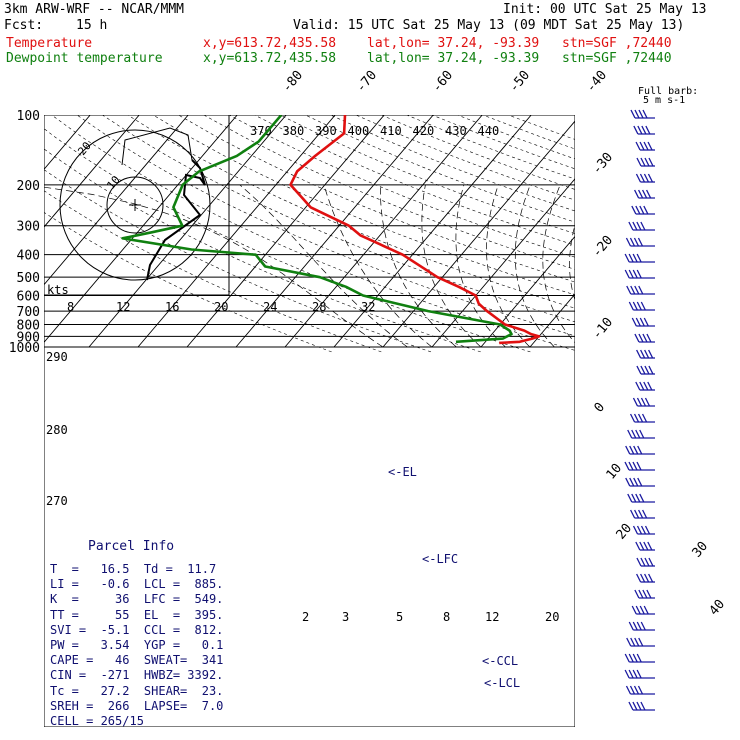 The image size is (740, 740). Describe the element at coordinates (520, 82) in the screenshot. I see `isotherm-label: -50` at that location.